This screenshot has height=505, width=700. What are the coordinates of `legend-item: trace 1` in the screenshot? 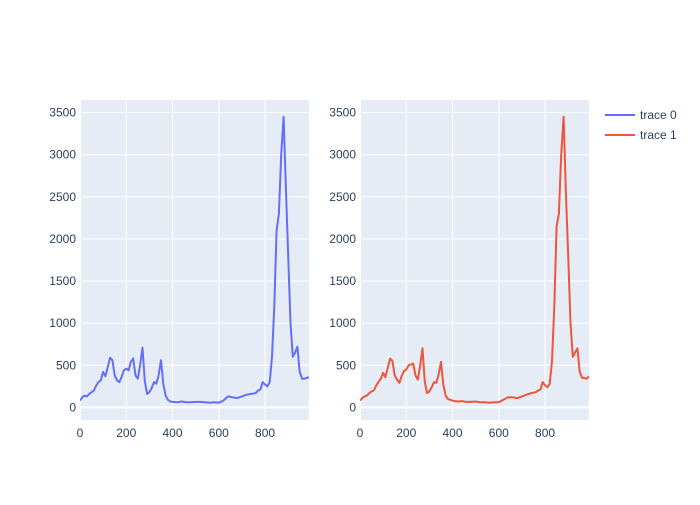 It's located at (641, 135).